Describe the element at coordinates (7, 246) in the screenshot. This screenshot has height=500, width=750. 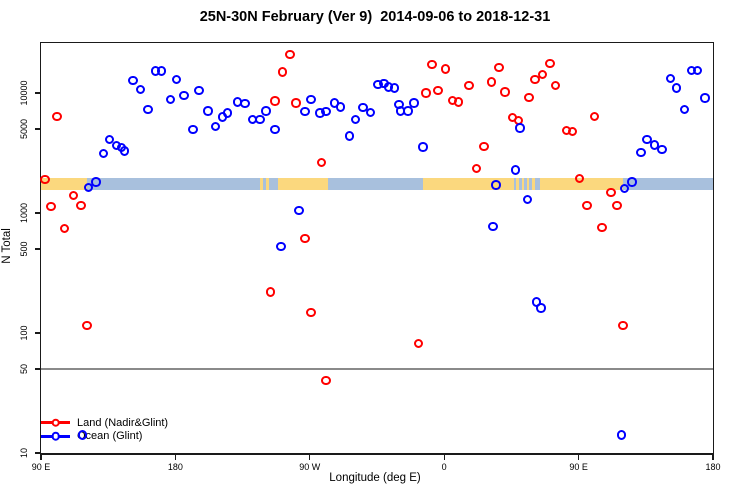
I see `y-axis-title: N Total` at that location.